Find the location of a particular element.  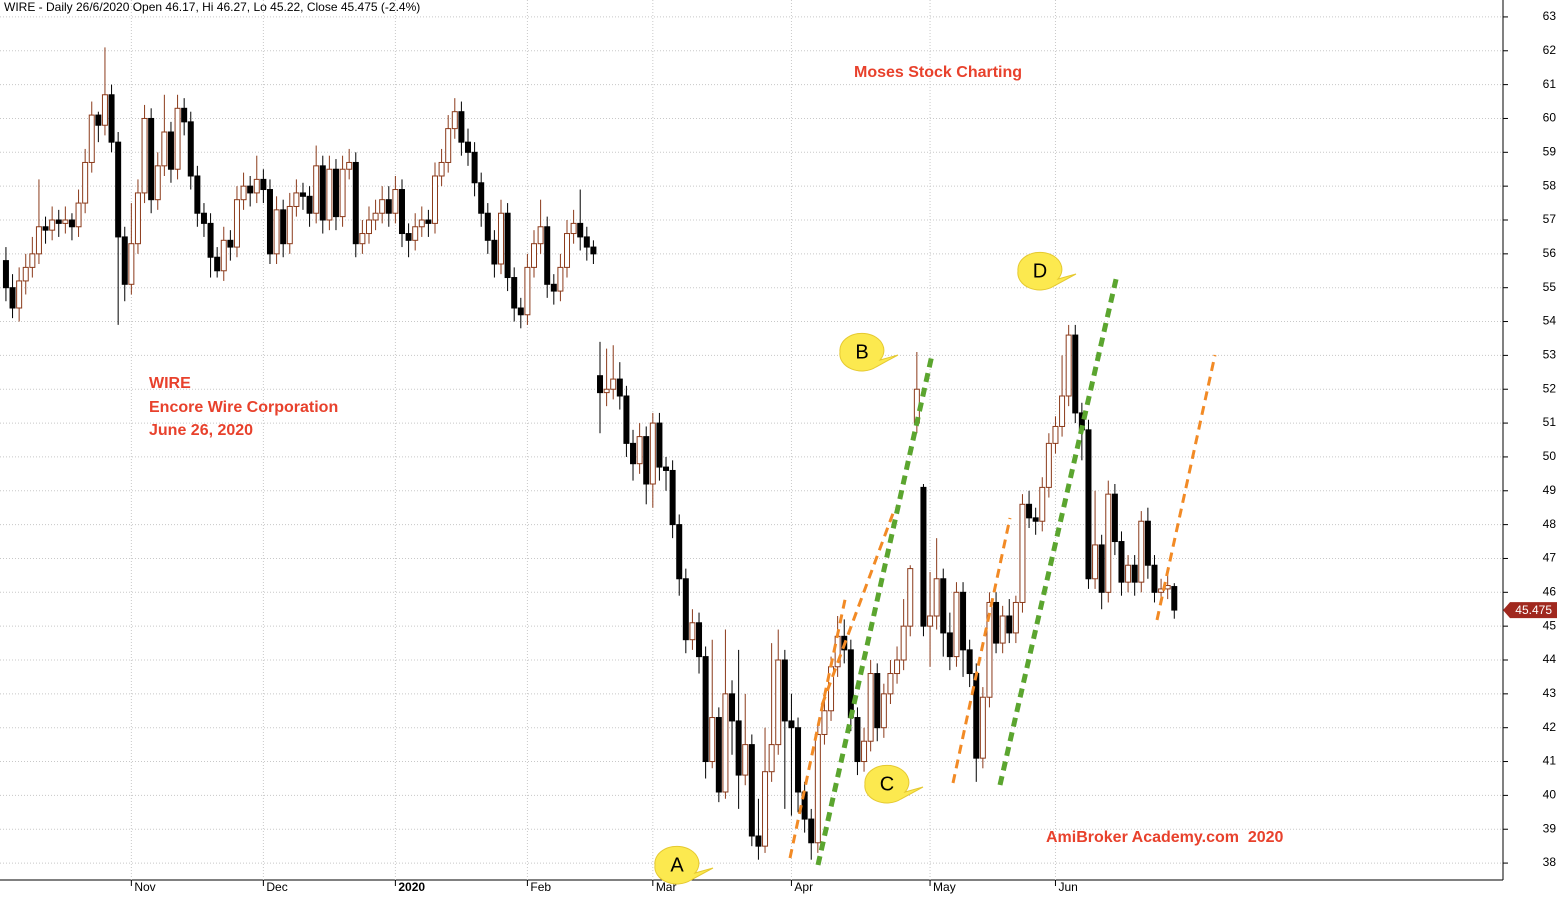

y-tick-label: 55 is located at coordinates (1550, 287).